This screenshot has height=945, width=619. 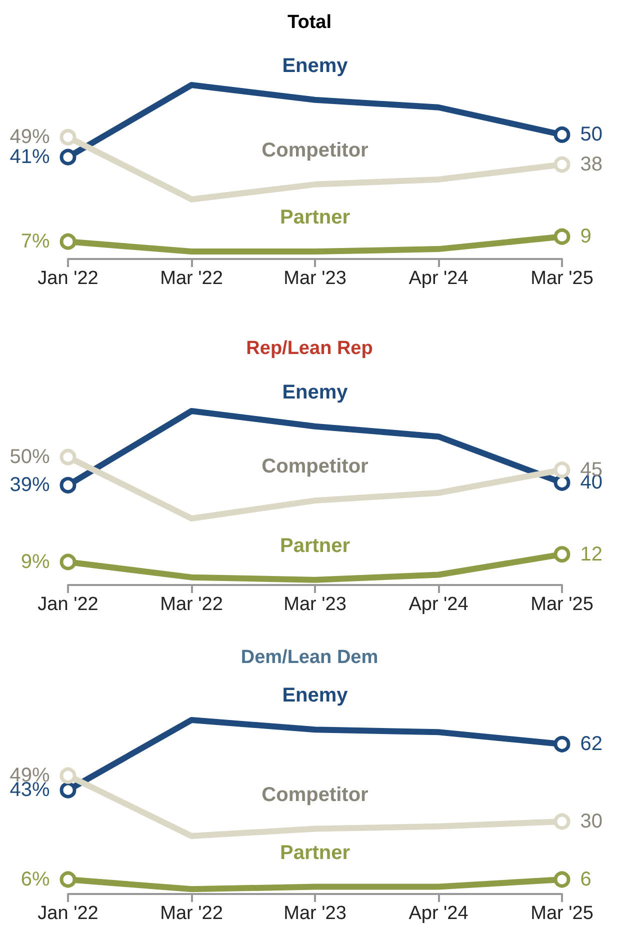 I want to click on data-label: 50, so click(x=591, y=135).